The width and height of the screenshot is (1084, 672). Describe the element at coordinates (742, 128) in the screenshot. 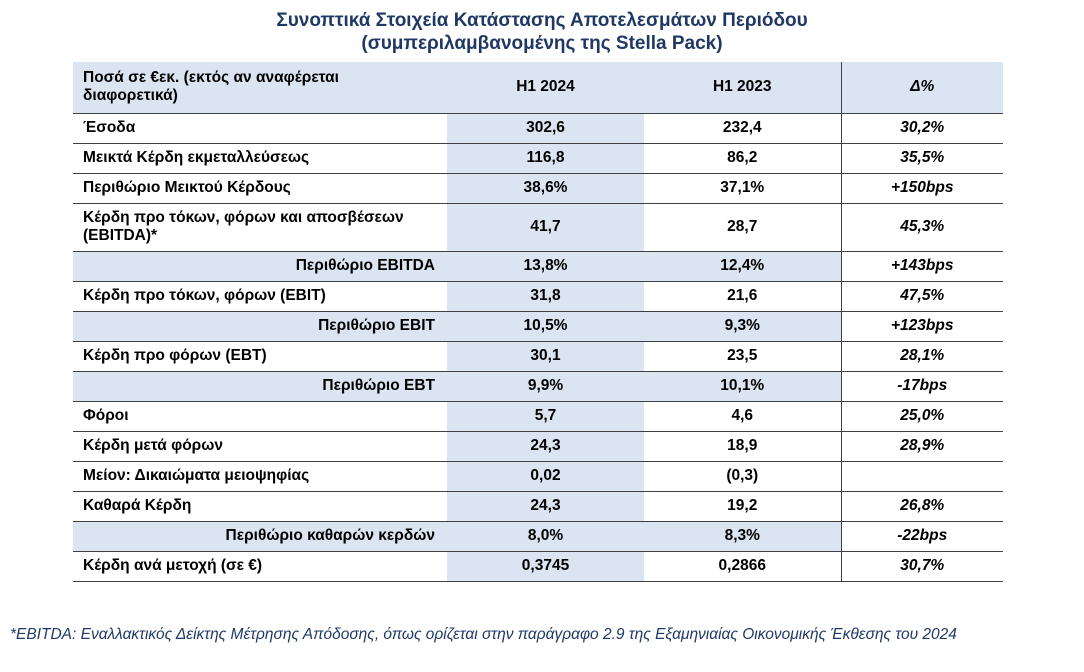

I see `value-h1-2023: 232,4` at that location.